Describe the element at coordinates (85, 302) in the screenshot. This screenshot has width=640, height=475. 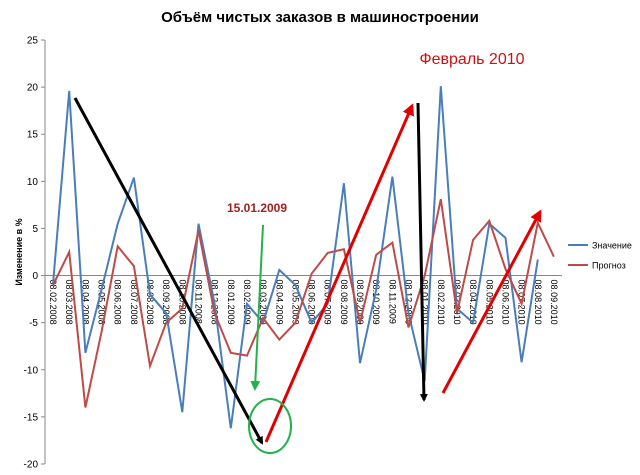
I see `x-tick-label: 08.04.2008` at that location.